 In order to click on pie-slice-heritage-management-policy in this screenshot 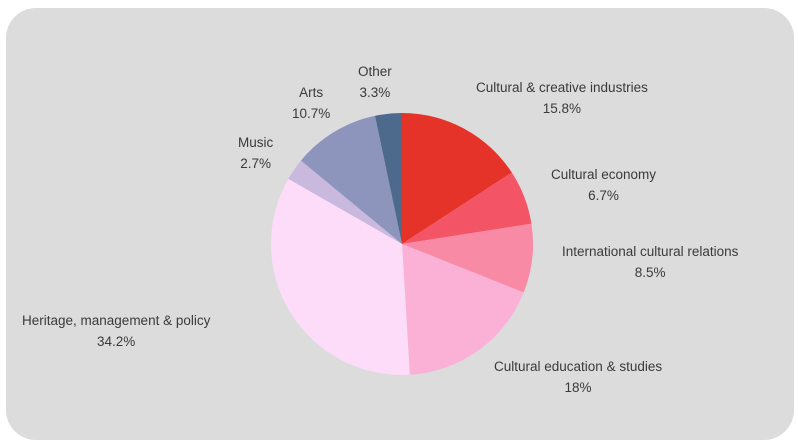, I will do `click(340, 277)`.